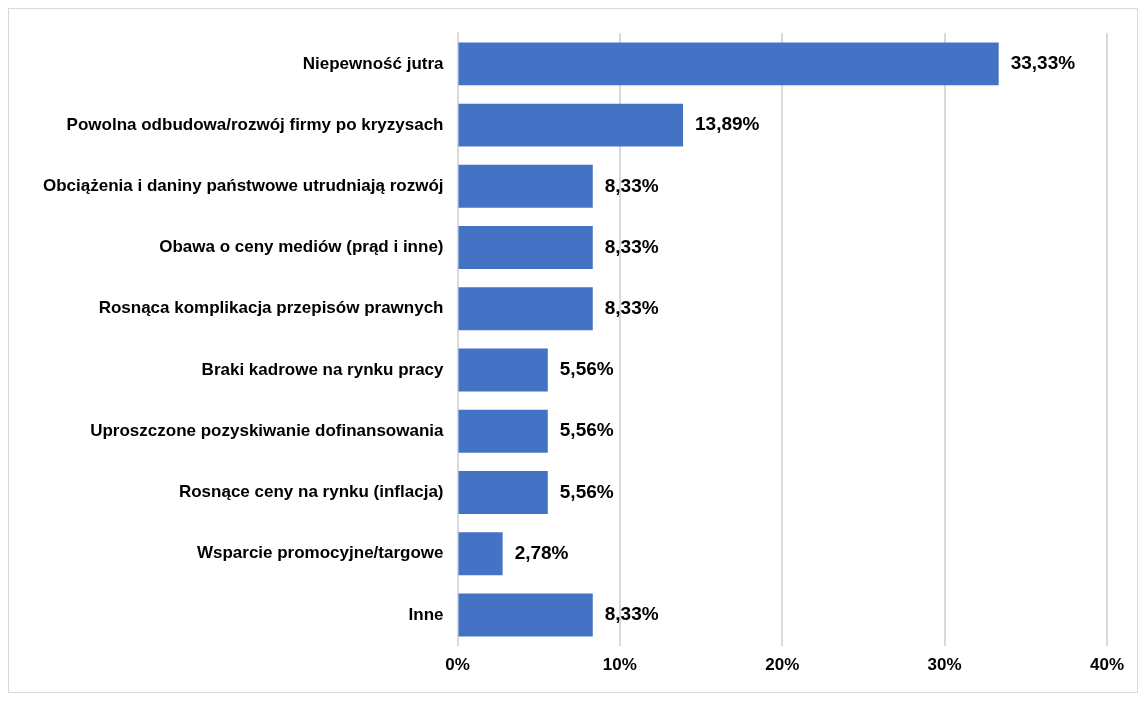  I want to click on x-tick-label: 10%, so click(619, 665).